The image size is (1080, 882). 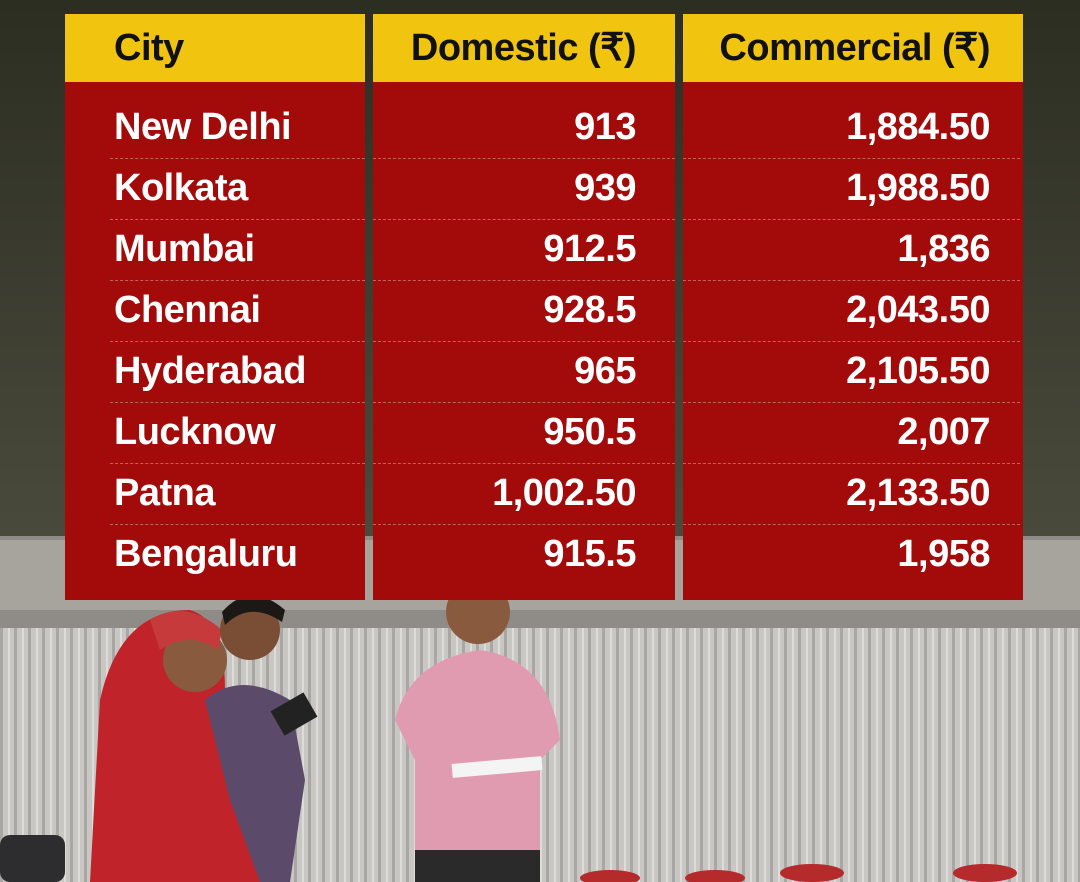 What do you see at coordinates (605, 188) in the screenshot?
I see `price-cell: 939` at bounding box center [605, 188].